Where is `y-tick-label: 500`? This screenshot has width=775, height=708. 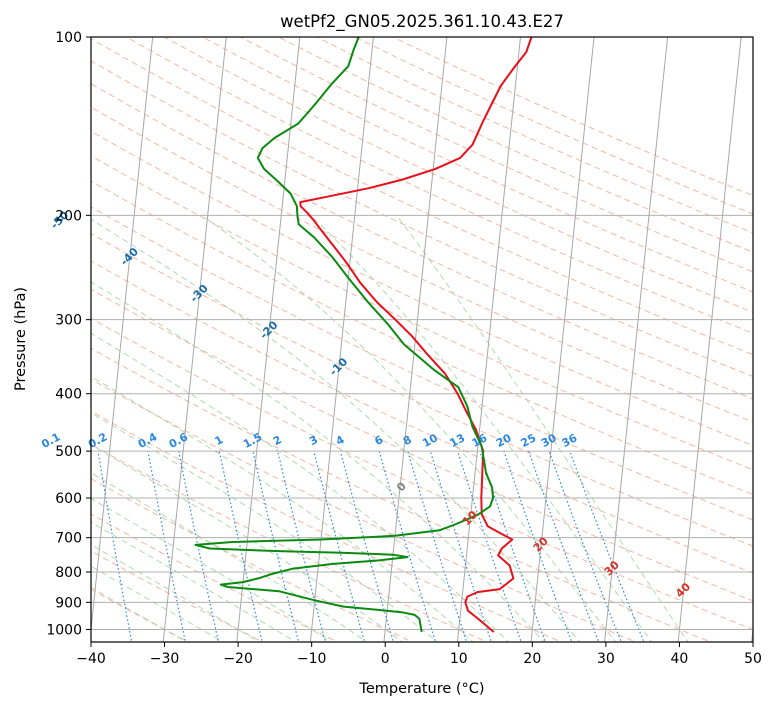
y-tick-label: 500 is located at coordinates (68, 452).